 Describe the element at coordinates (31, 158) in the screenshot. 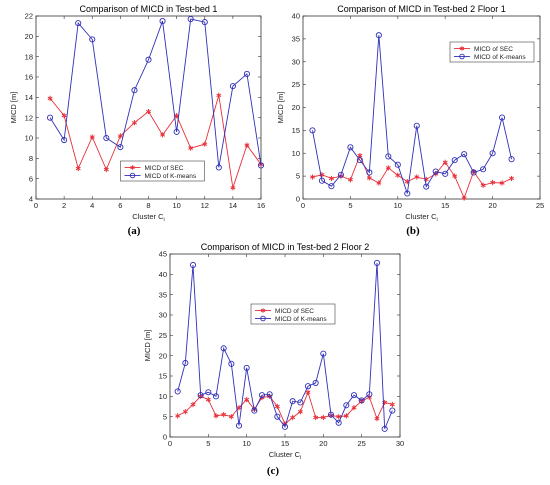

I see `y-tick-label: 8` at that location.